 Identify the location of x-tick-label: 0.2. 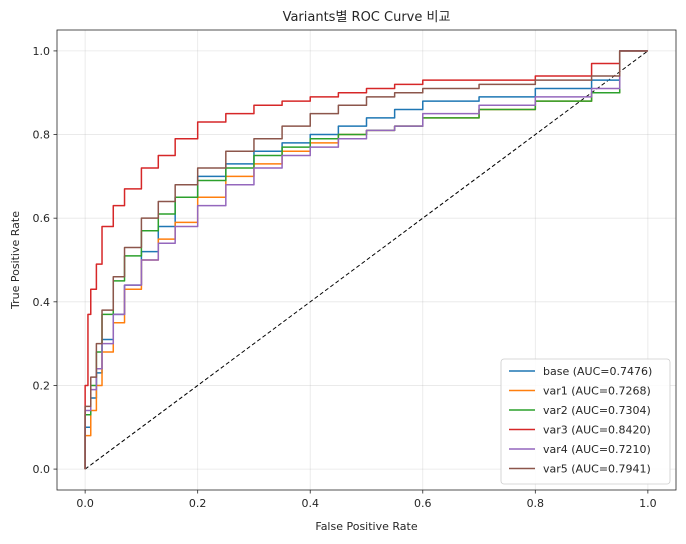
(198, 503).